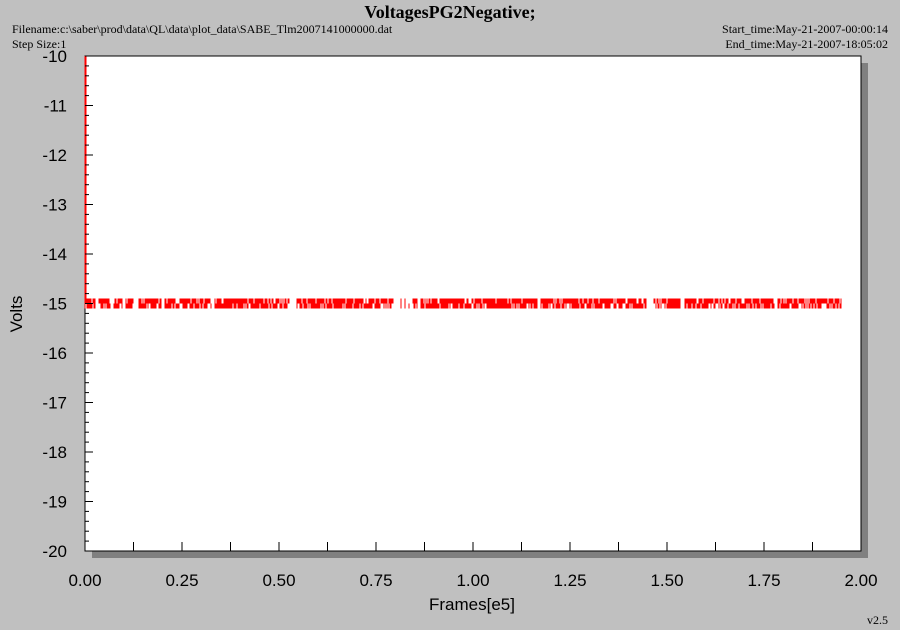 This screenshot has width=900, height=630. I want to click on x-tick-label: 1.00, so click(472, 580).